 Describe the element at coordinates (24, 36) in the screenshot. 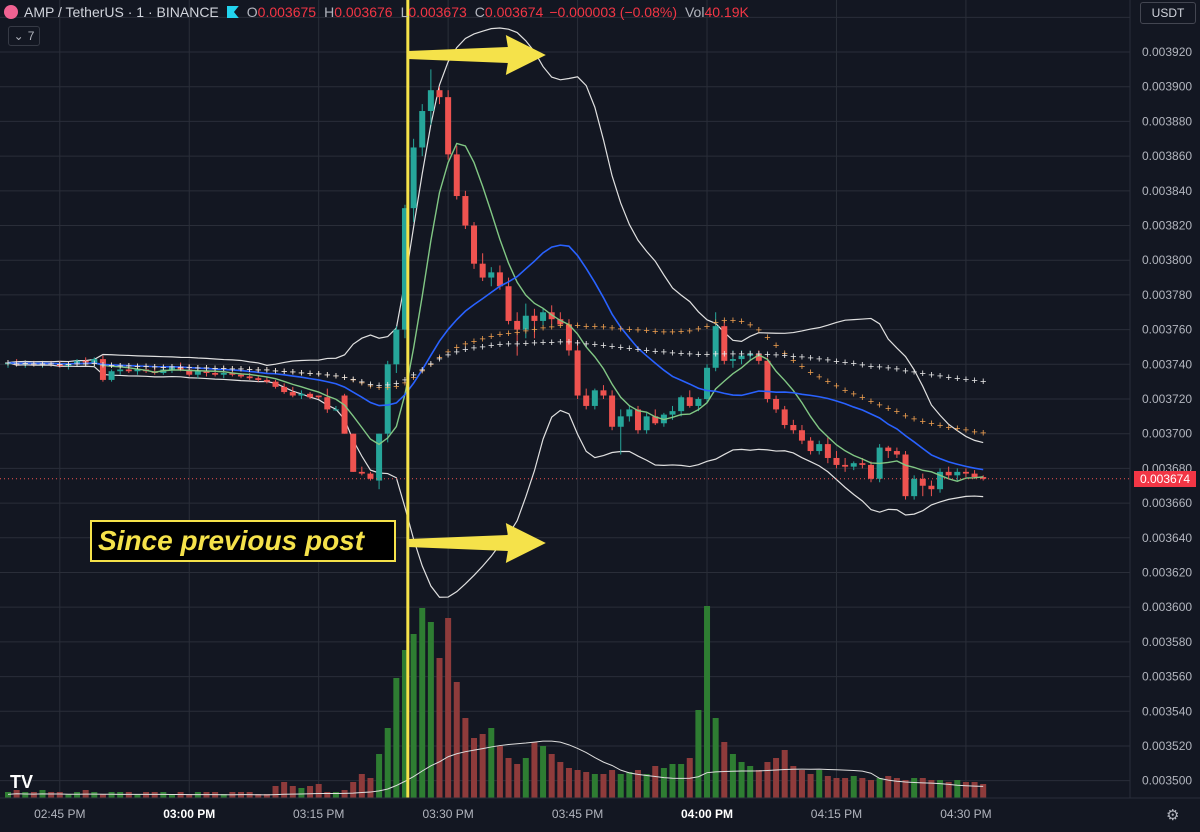

I see `collapse-indicators-button: ⌄ 7` at that location.